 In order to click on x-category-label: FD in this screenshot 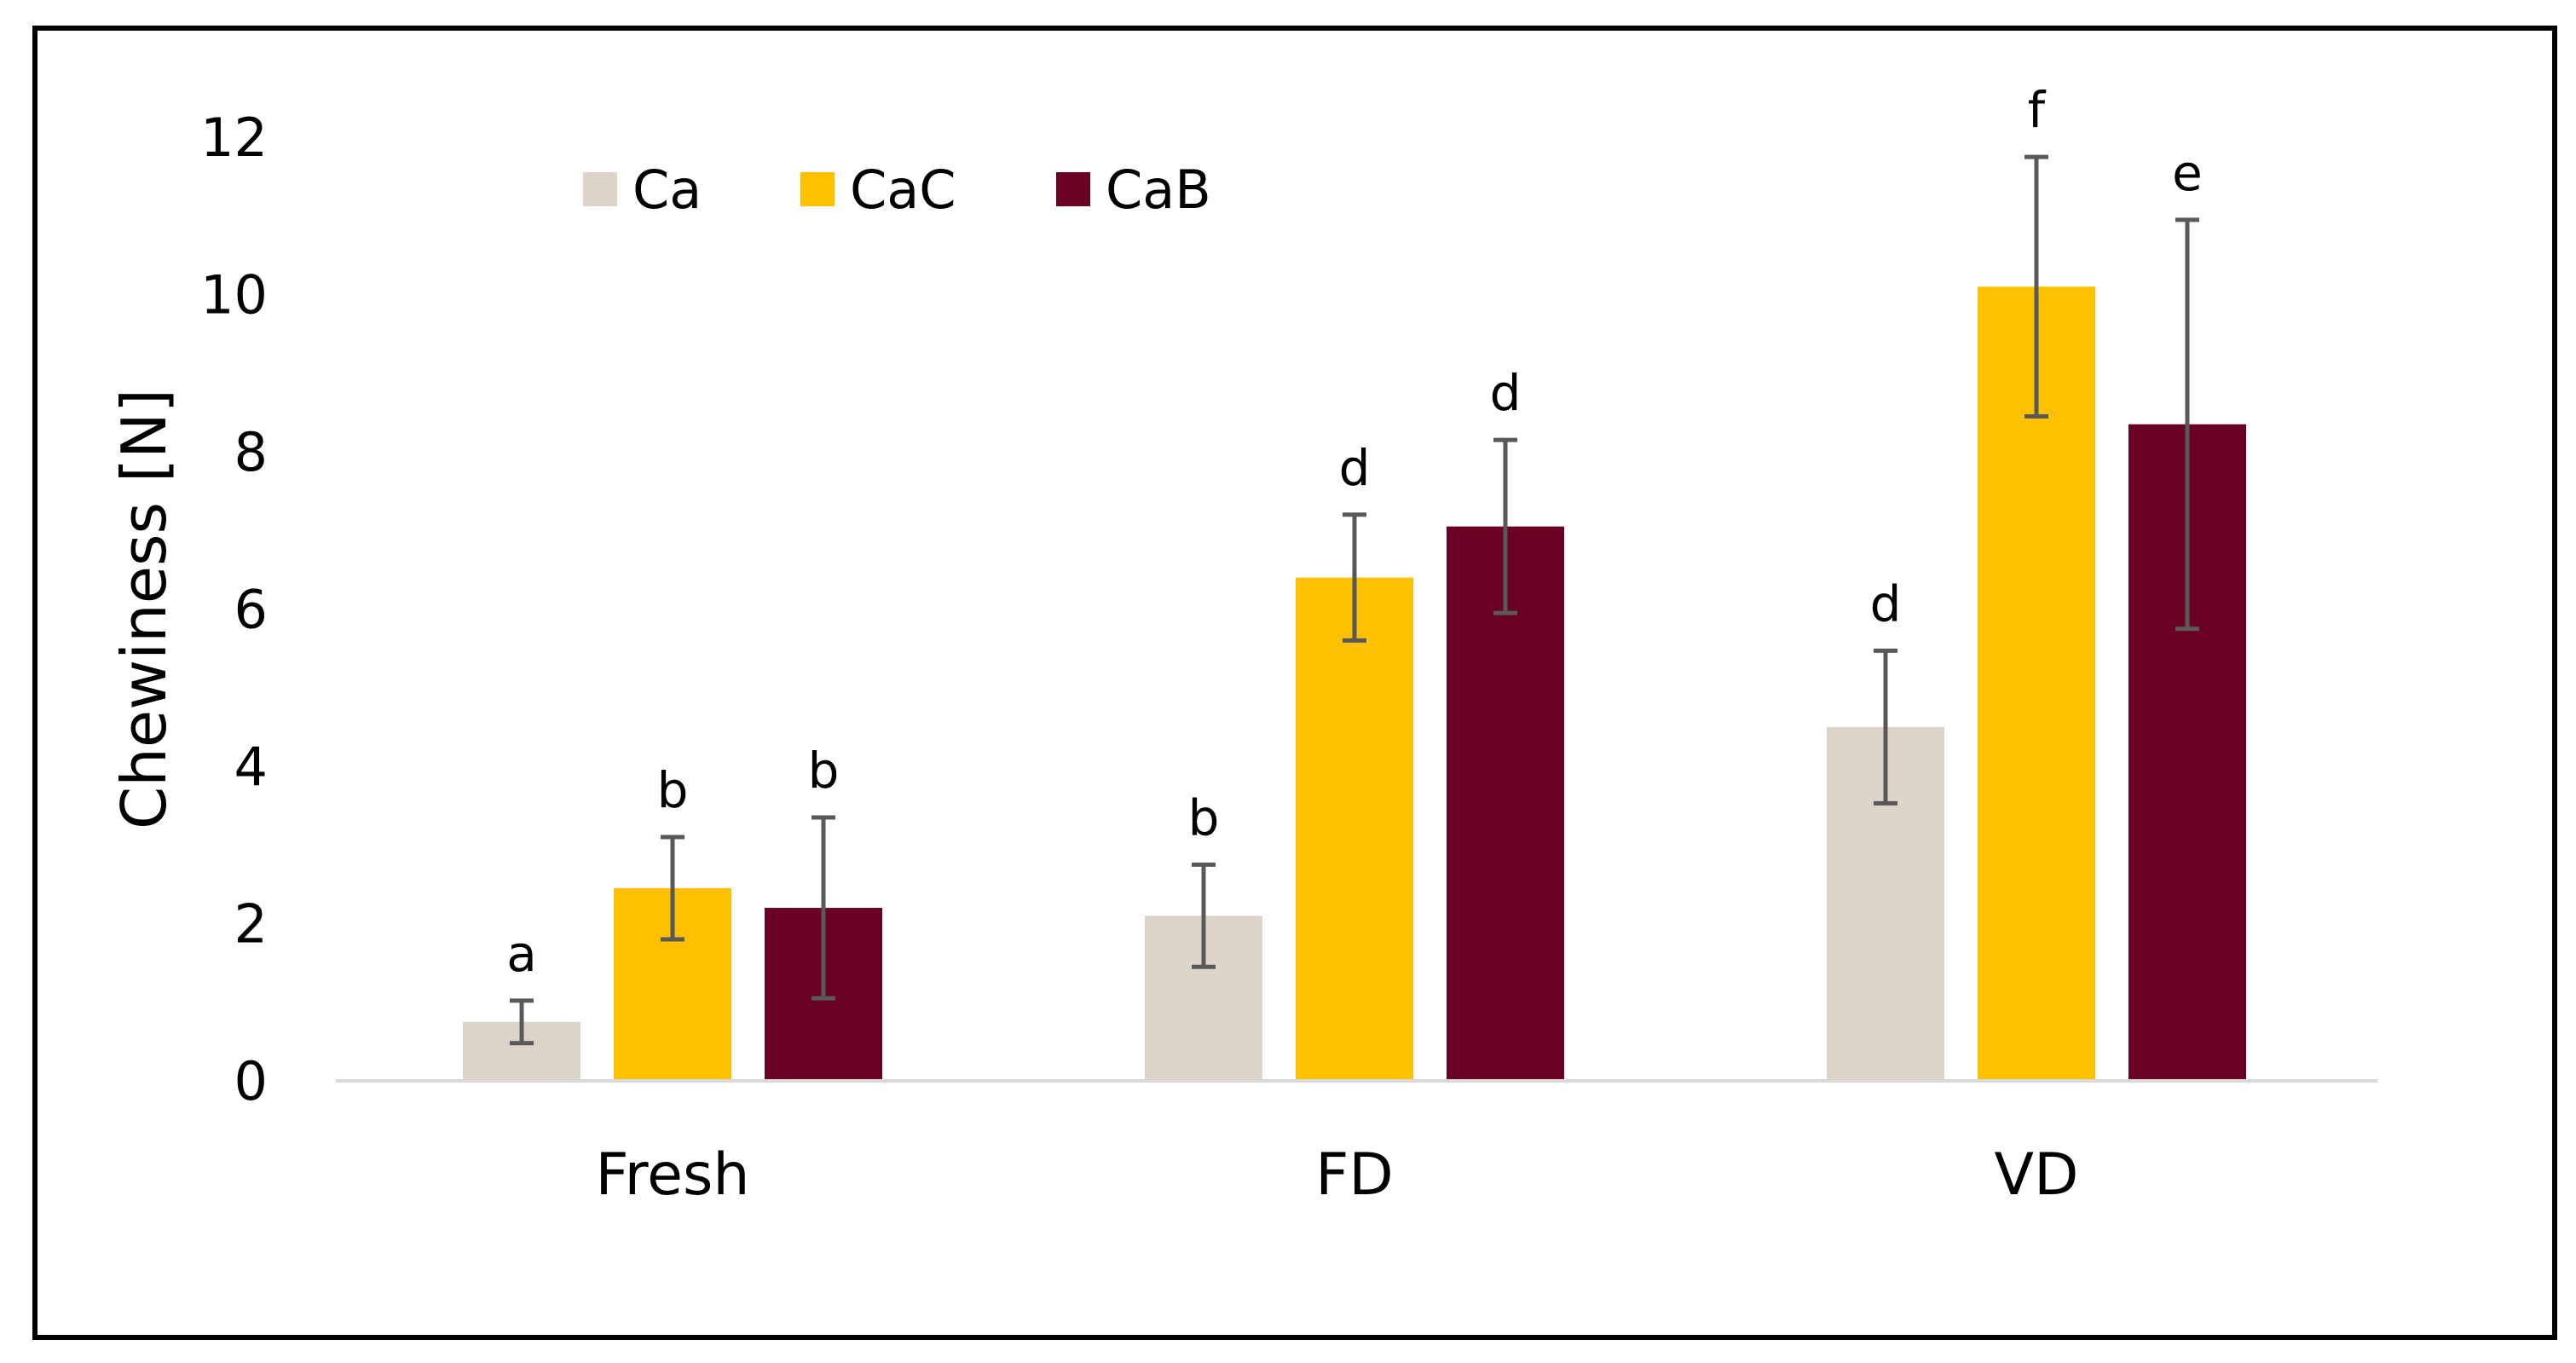, I will do `click(1354, 1175)`.